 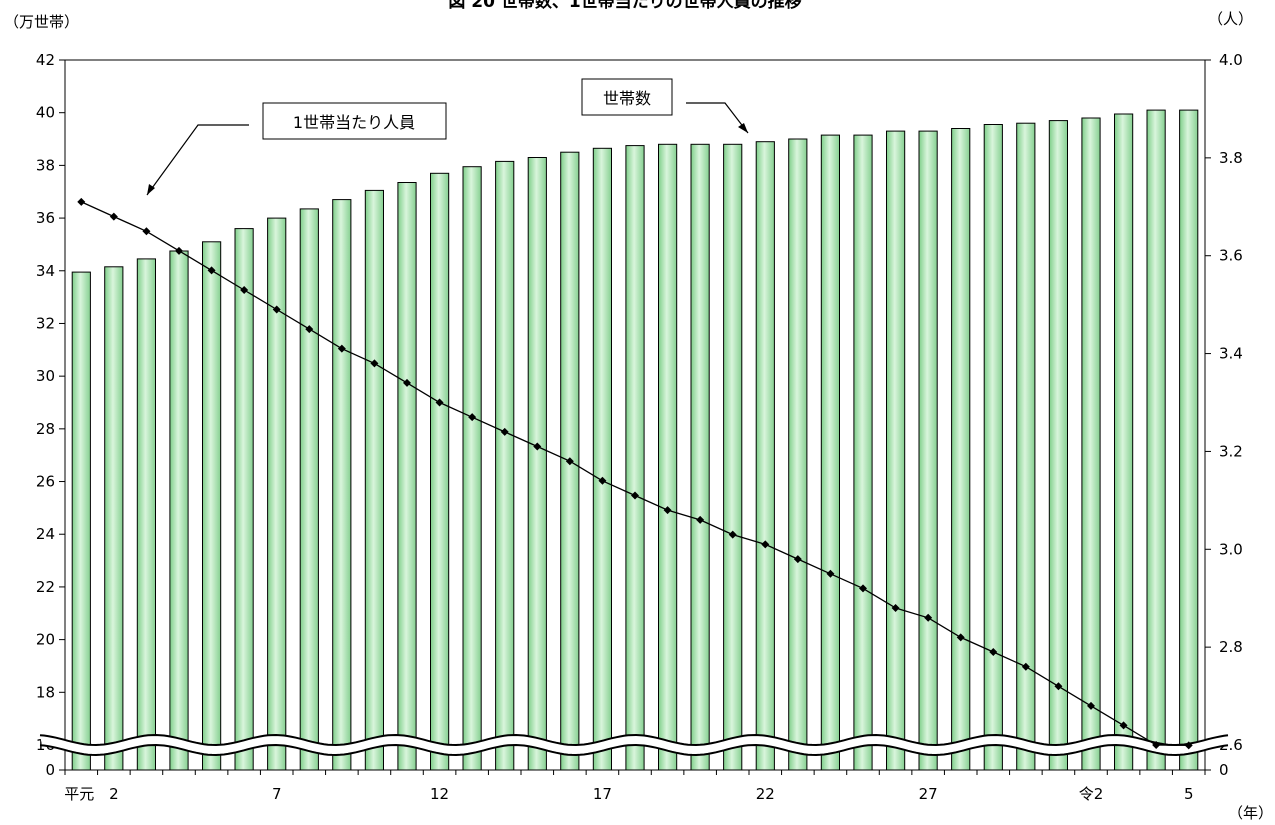 What do you see at coordinates (354, 122) in the screenshot?
I see `callout-persons-text: 1世帯当たり人員` at bounding box center [354, 122].